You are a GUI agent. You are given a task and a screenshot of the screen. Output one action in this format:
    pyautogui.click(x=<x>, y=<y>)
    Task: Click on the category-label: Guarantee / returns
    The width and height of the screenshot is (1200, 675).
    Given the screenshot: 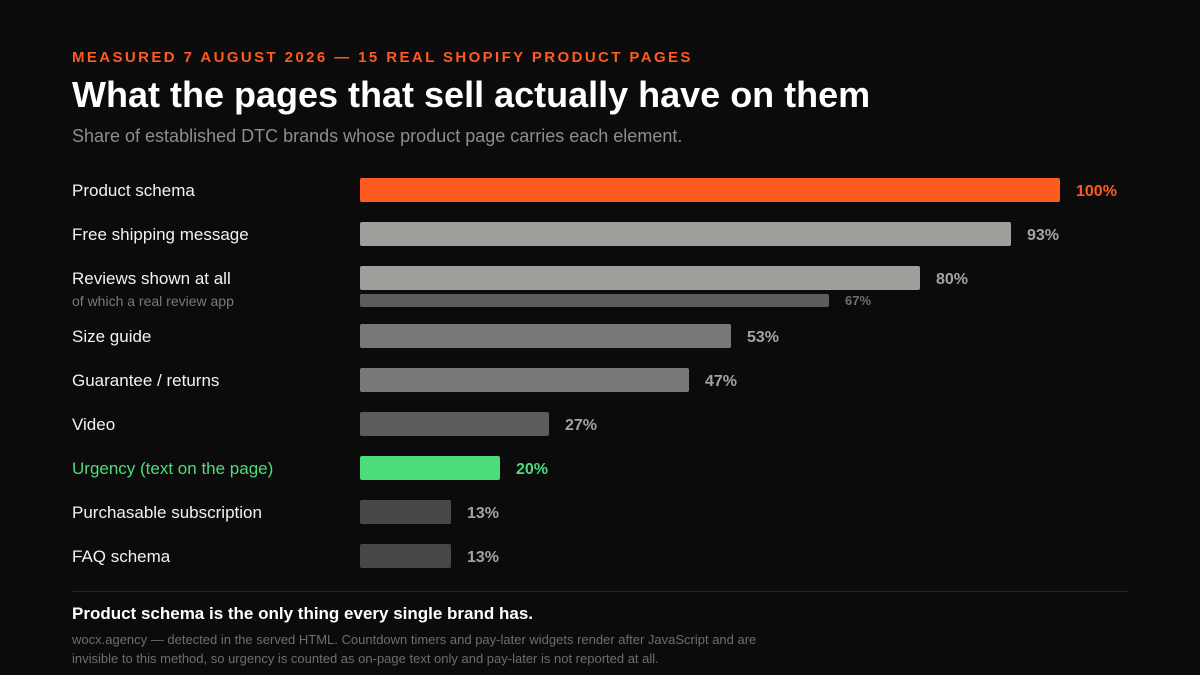 What is the action you would take?
    pyautogui.click(x=145, y=380)
    